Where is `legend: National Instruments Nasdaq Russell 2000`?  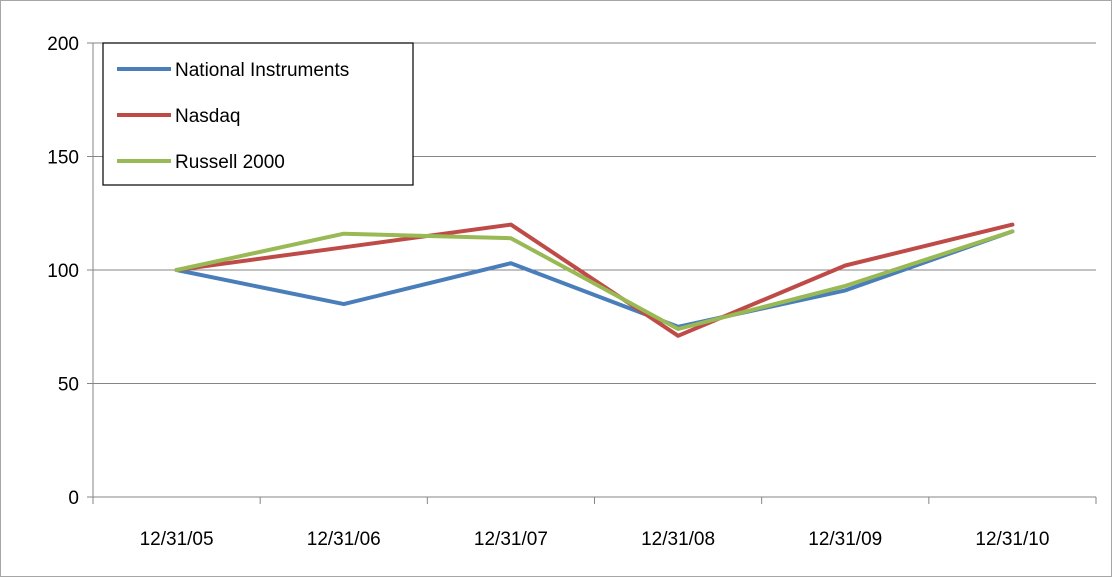
legend: National Instruments Nasdaq Russell 2000 is located at coordinates (258, 114).